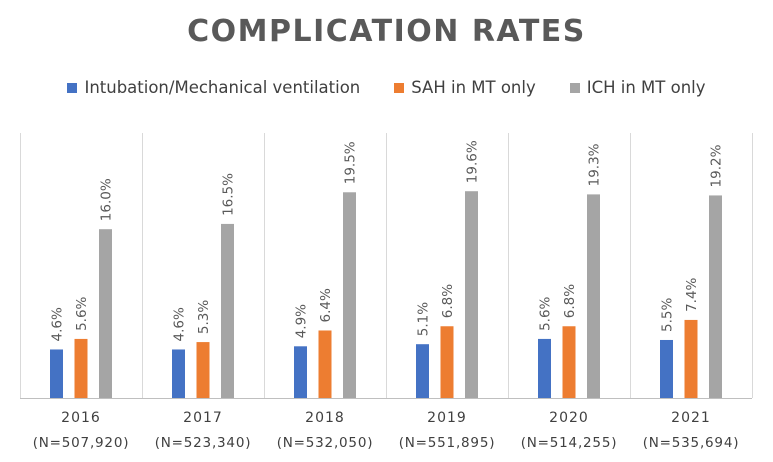  What do you see at coordinates (81, 418) in the screenshot?
I see `category-label-year: 2016` at bounding box center [81, 418].